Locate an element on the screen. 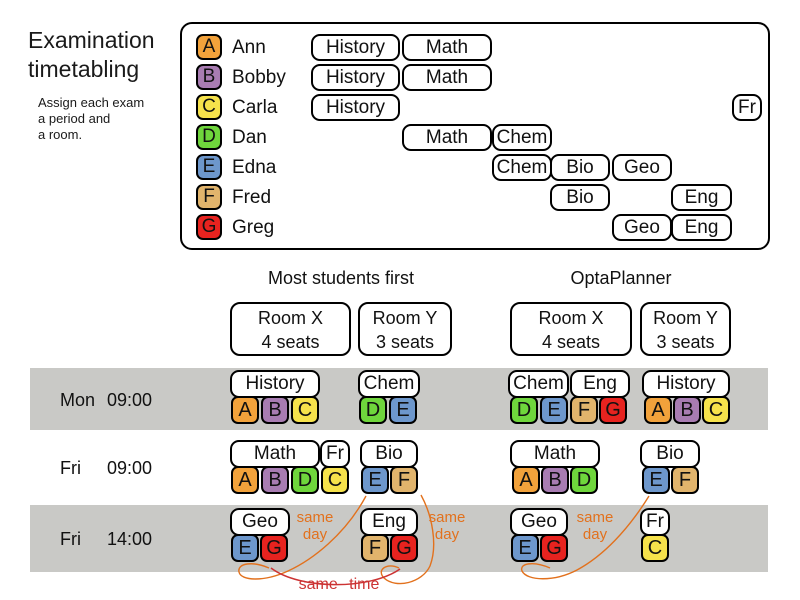 The height and width of the screenshot is (600, 800). person-row-fred: F Fred Bio Eng is located at coordinates (475, 197).